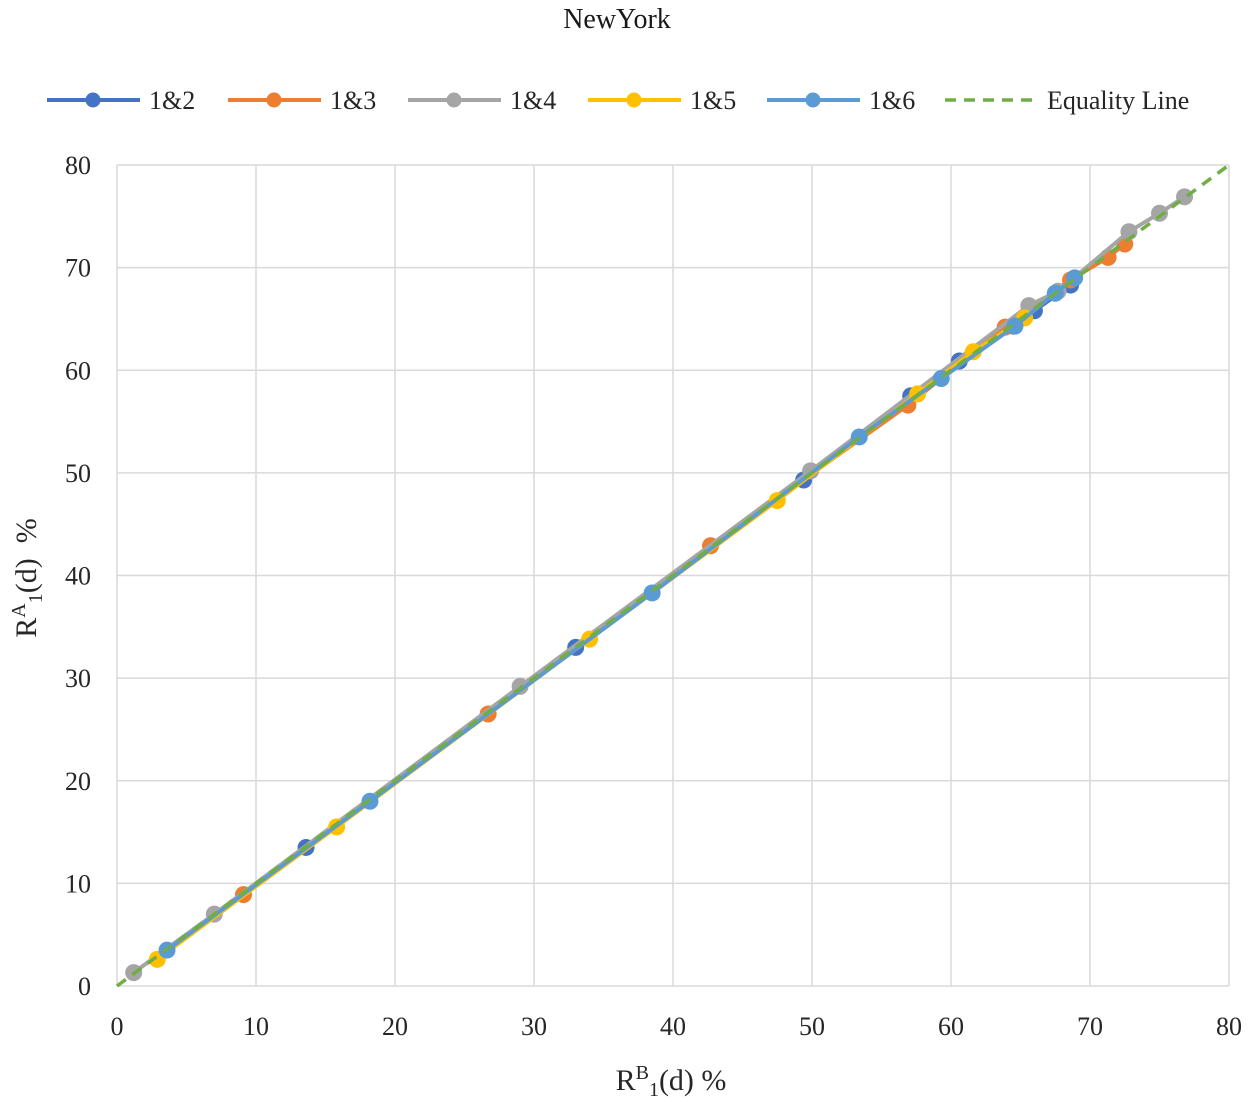 Image resolution: width=1250 pixels, height=1106 pixels. Describe the element at coordinates (172, 100) in the screenshot. I see `legend-label-1-2: 1&2` at that location.